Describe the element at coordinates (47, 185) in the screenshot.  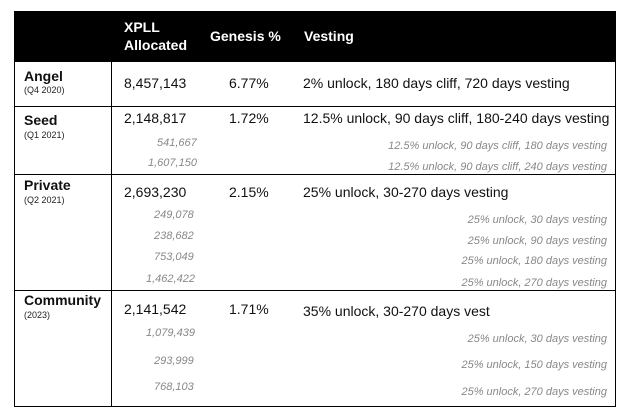
I see `row-name-private: Private` at that location.